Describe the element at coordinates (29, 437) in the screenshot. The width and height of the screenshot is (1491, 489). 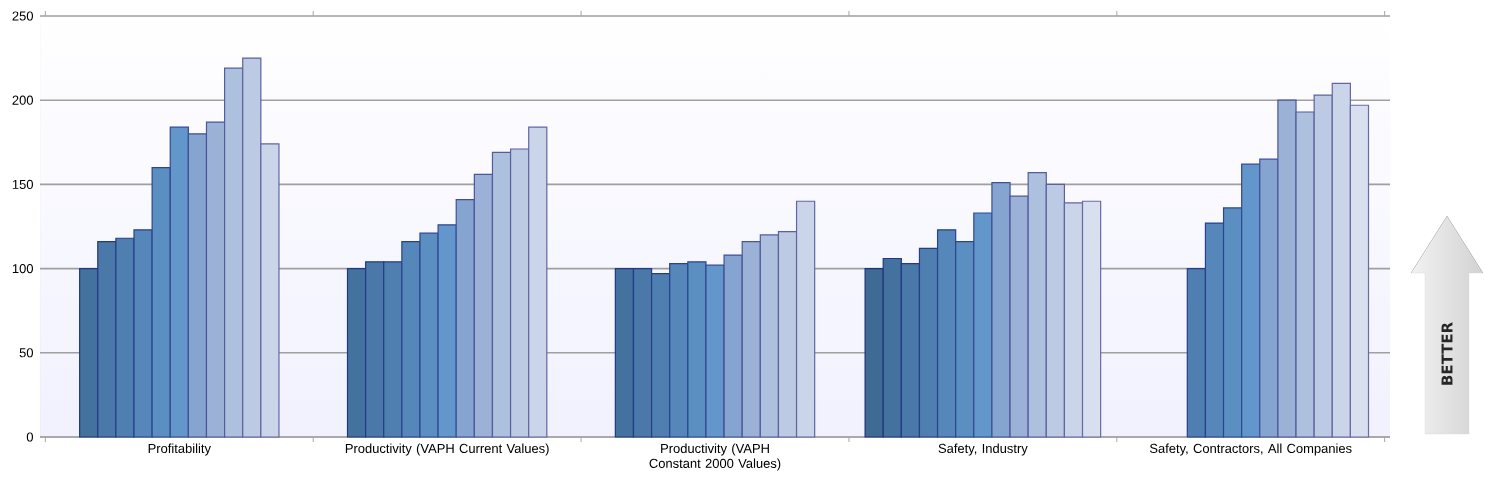
I see `y-tick-label: 0` at that location.